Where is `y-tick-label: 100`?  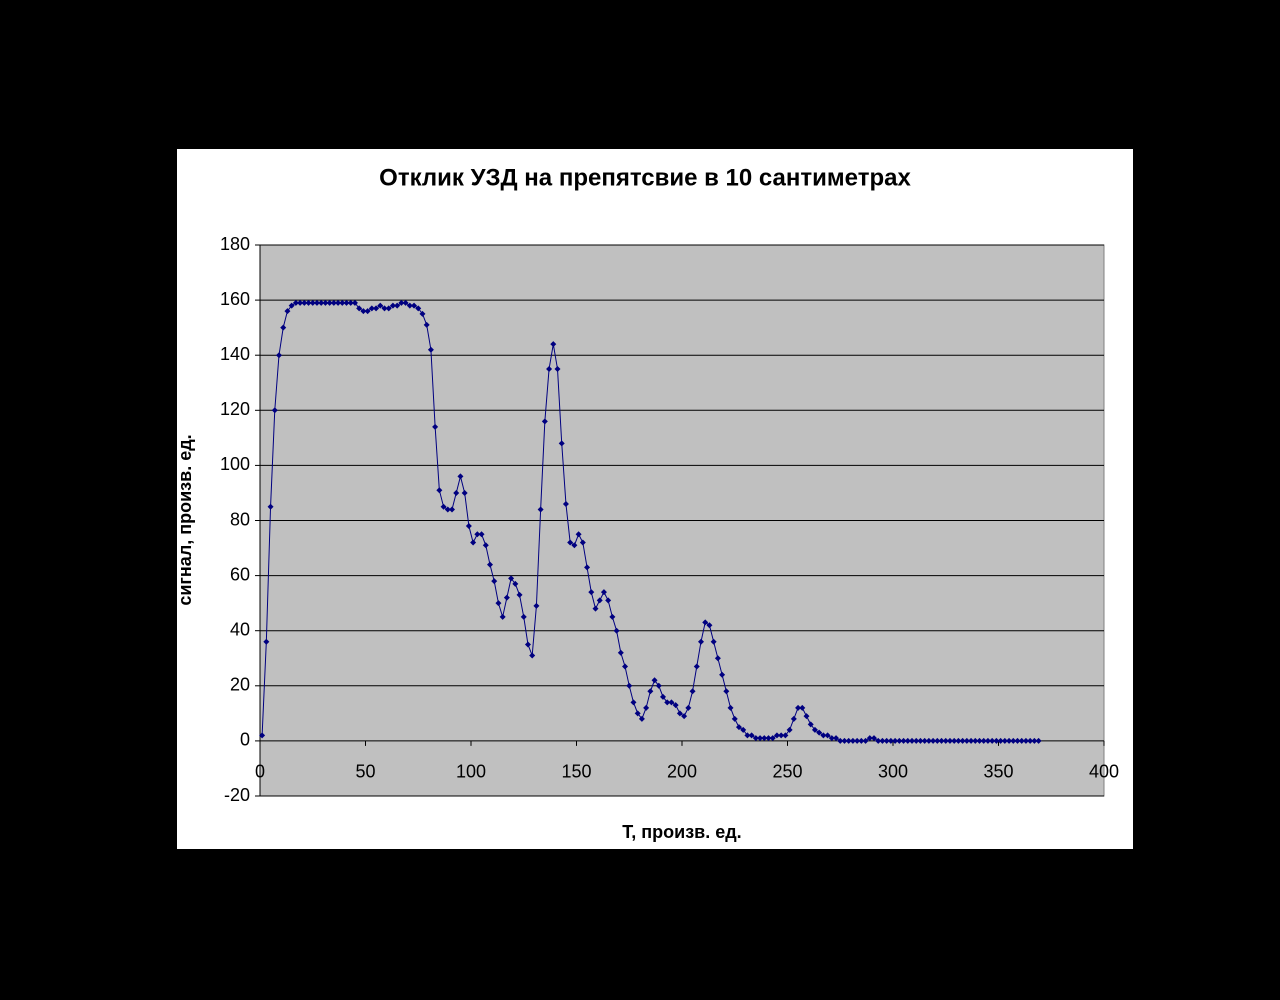 y-tick-label: 100 is located at coordinates (235, 464).